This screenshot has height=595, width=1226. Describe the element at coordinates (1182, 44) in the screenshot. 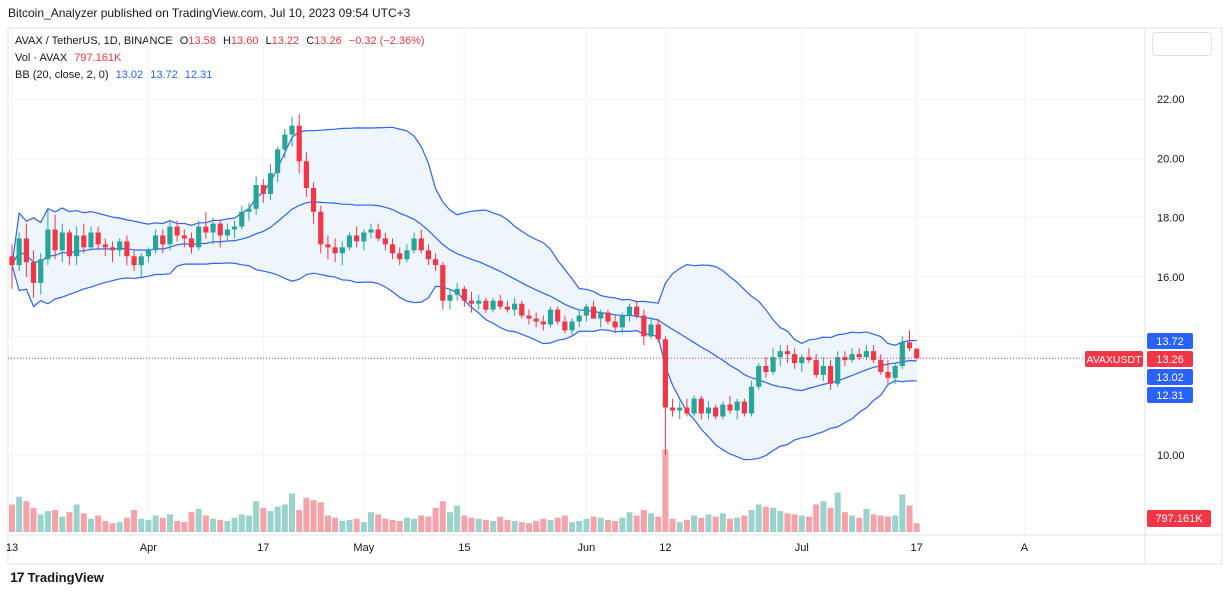

I see `chart-settings-button` at that location.